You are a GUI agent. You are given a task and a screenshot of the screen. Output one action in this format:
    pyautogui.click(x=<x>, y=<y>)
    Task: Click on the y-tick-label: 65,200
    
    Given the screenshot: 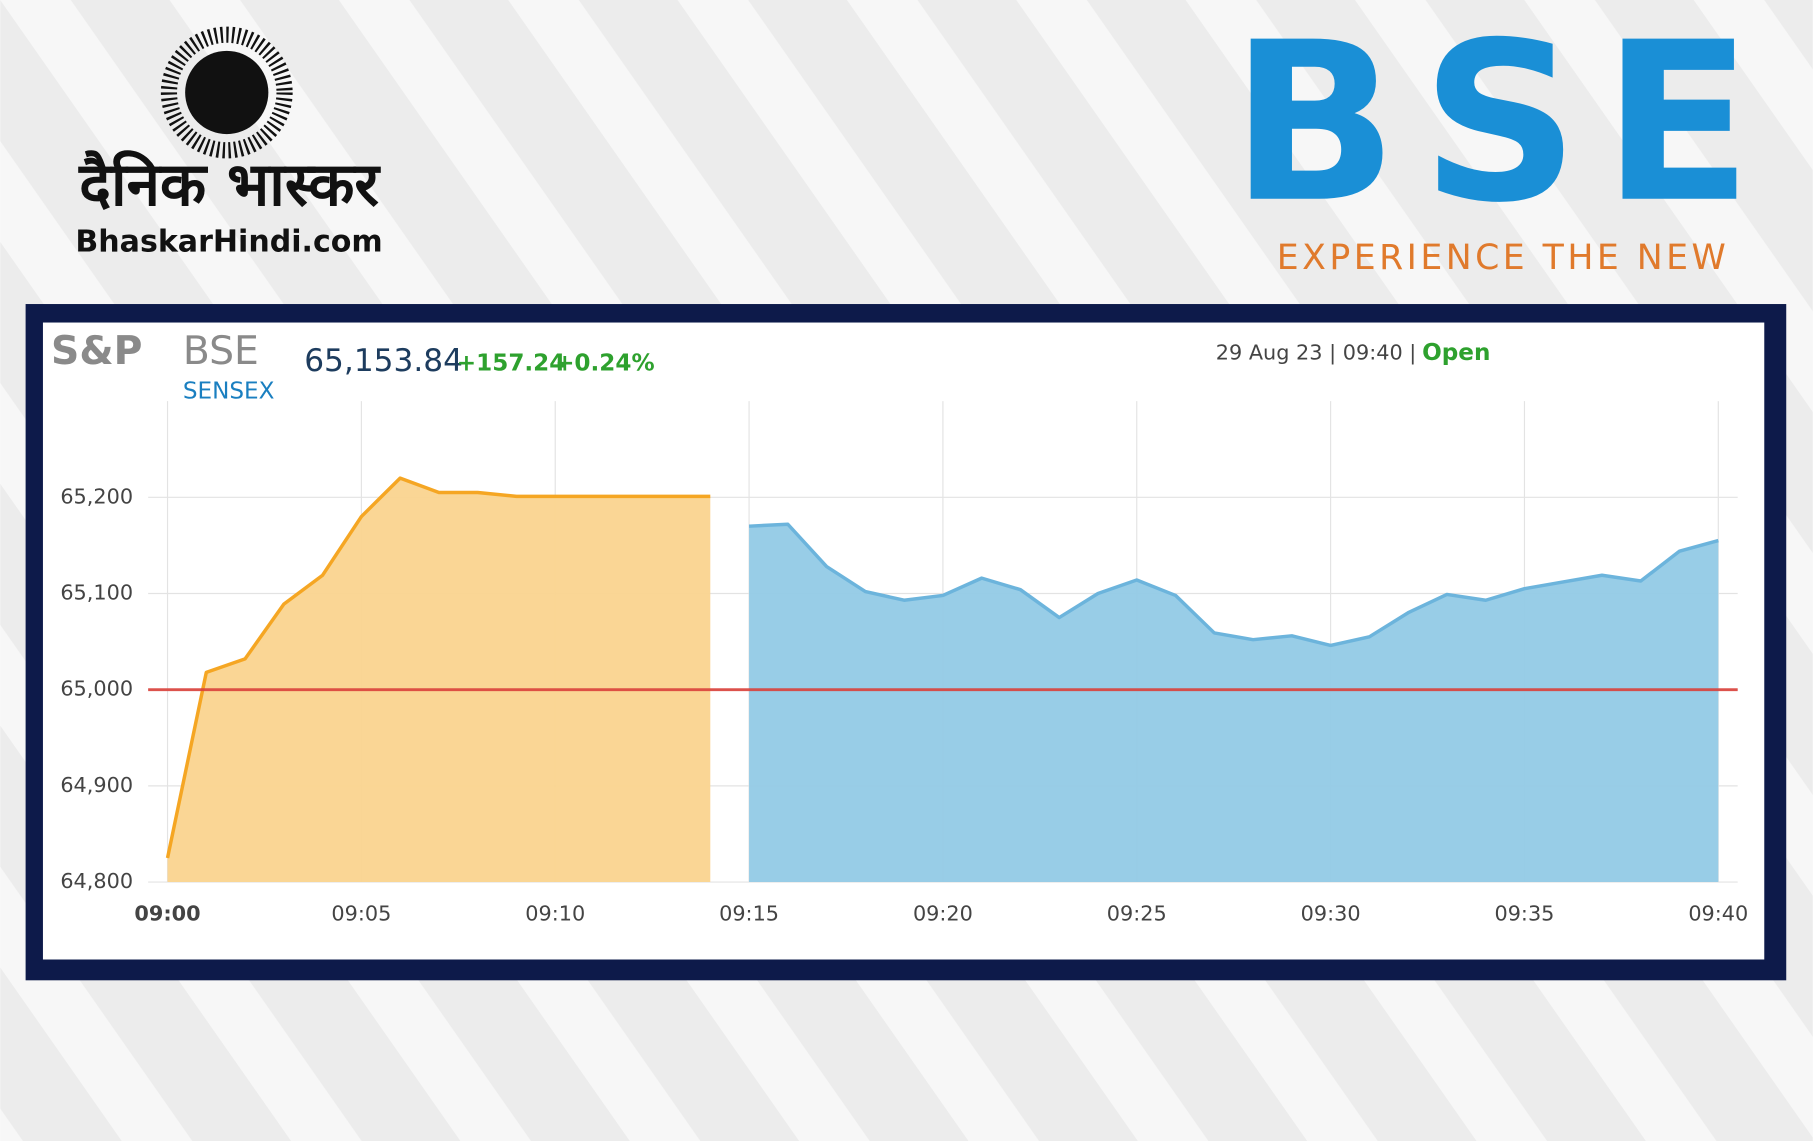 What is the action you would take?
    pyautogui.click(x=96, y=496)
    